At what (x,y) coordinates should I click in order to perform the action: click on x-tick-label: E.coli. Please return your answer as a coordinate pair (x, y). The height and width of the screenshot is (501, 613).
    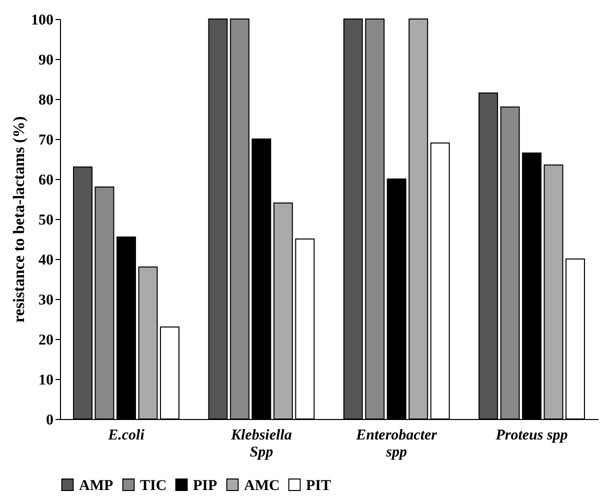
    Looking at the image, I should click on (126, 436).